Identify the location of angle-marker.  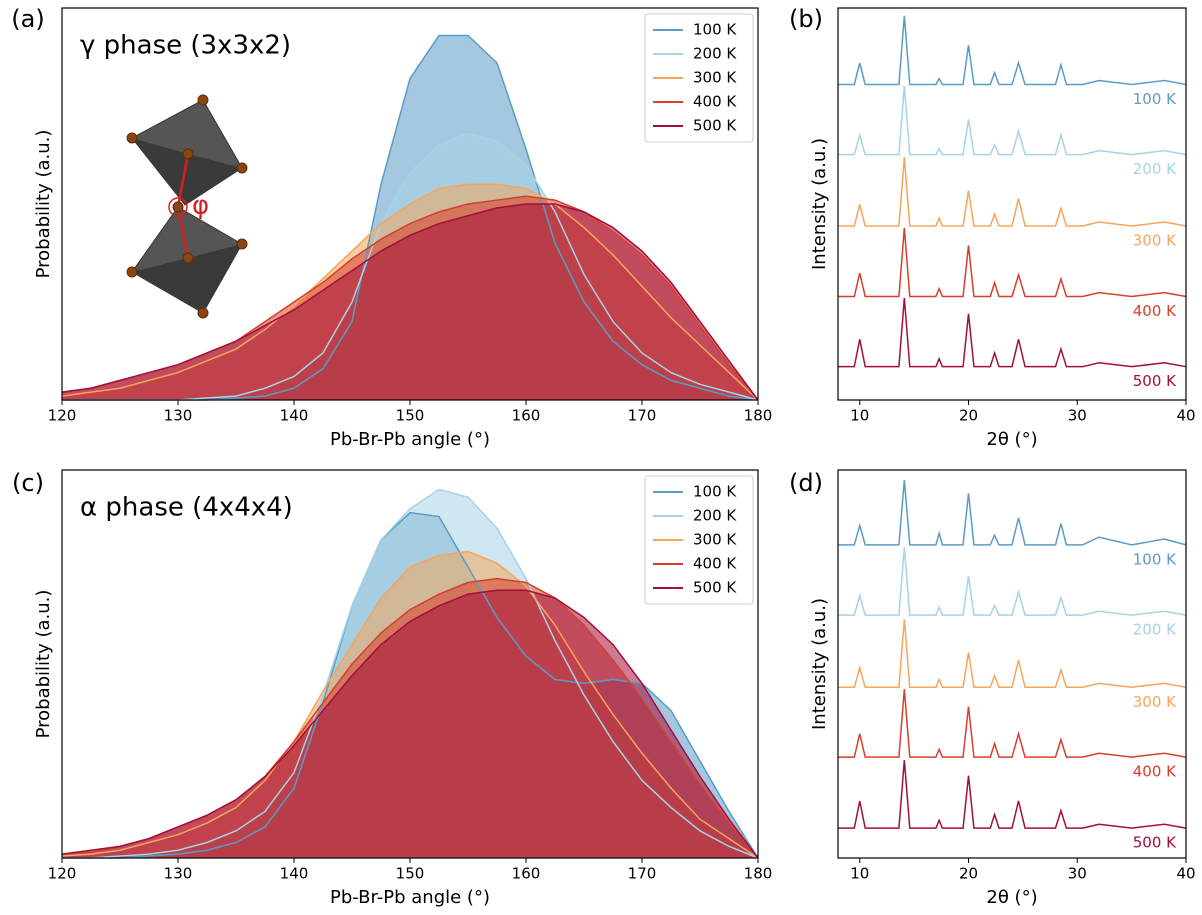
(178, 207).